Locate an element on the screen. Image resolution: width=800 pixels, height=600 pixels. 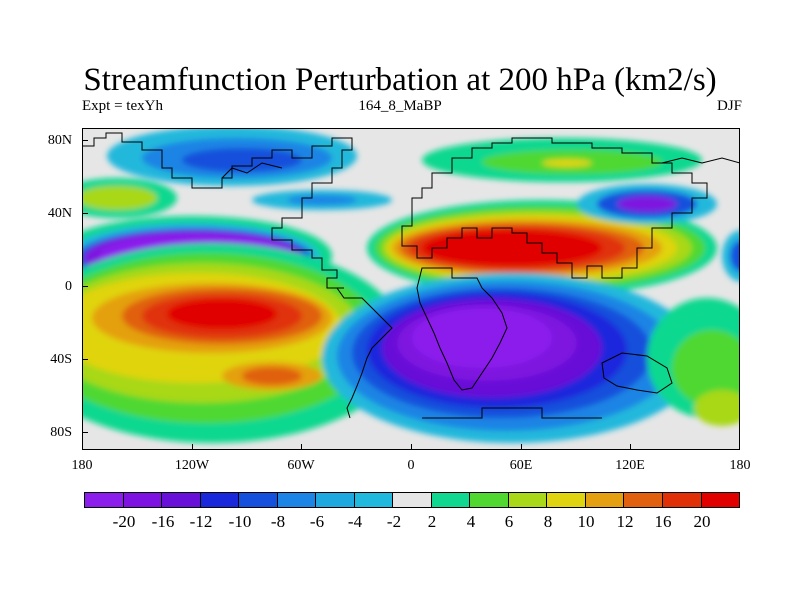
case-label: 164_8_MaBP is located at coordinates (400, 106).